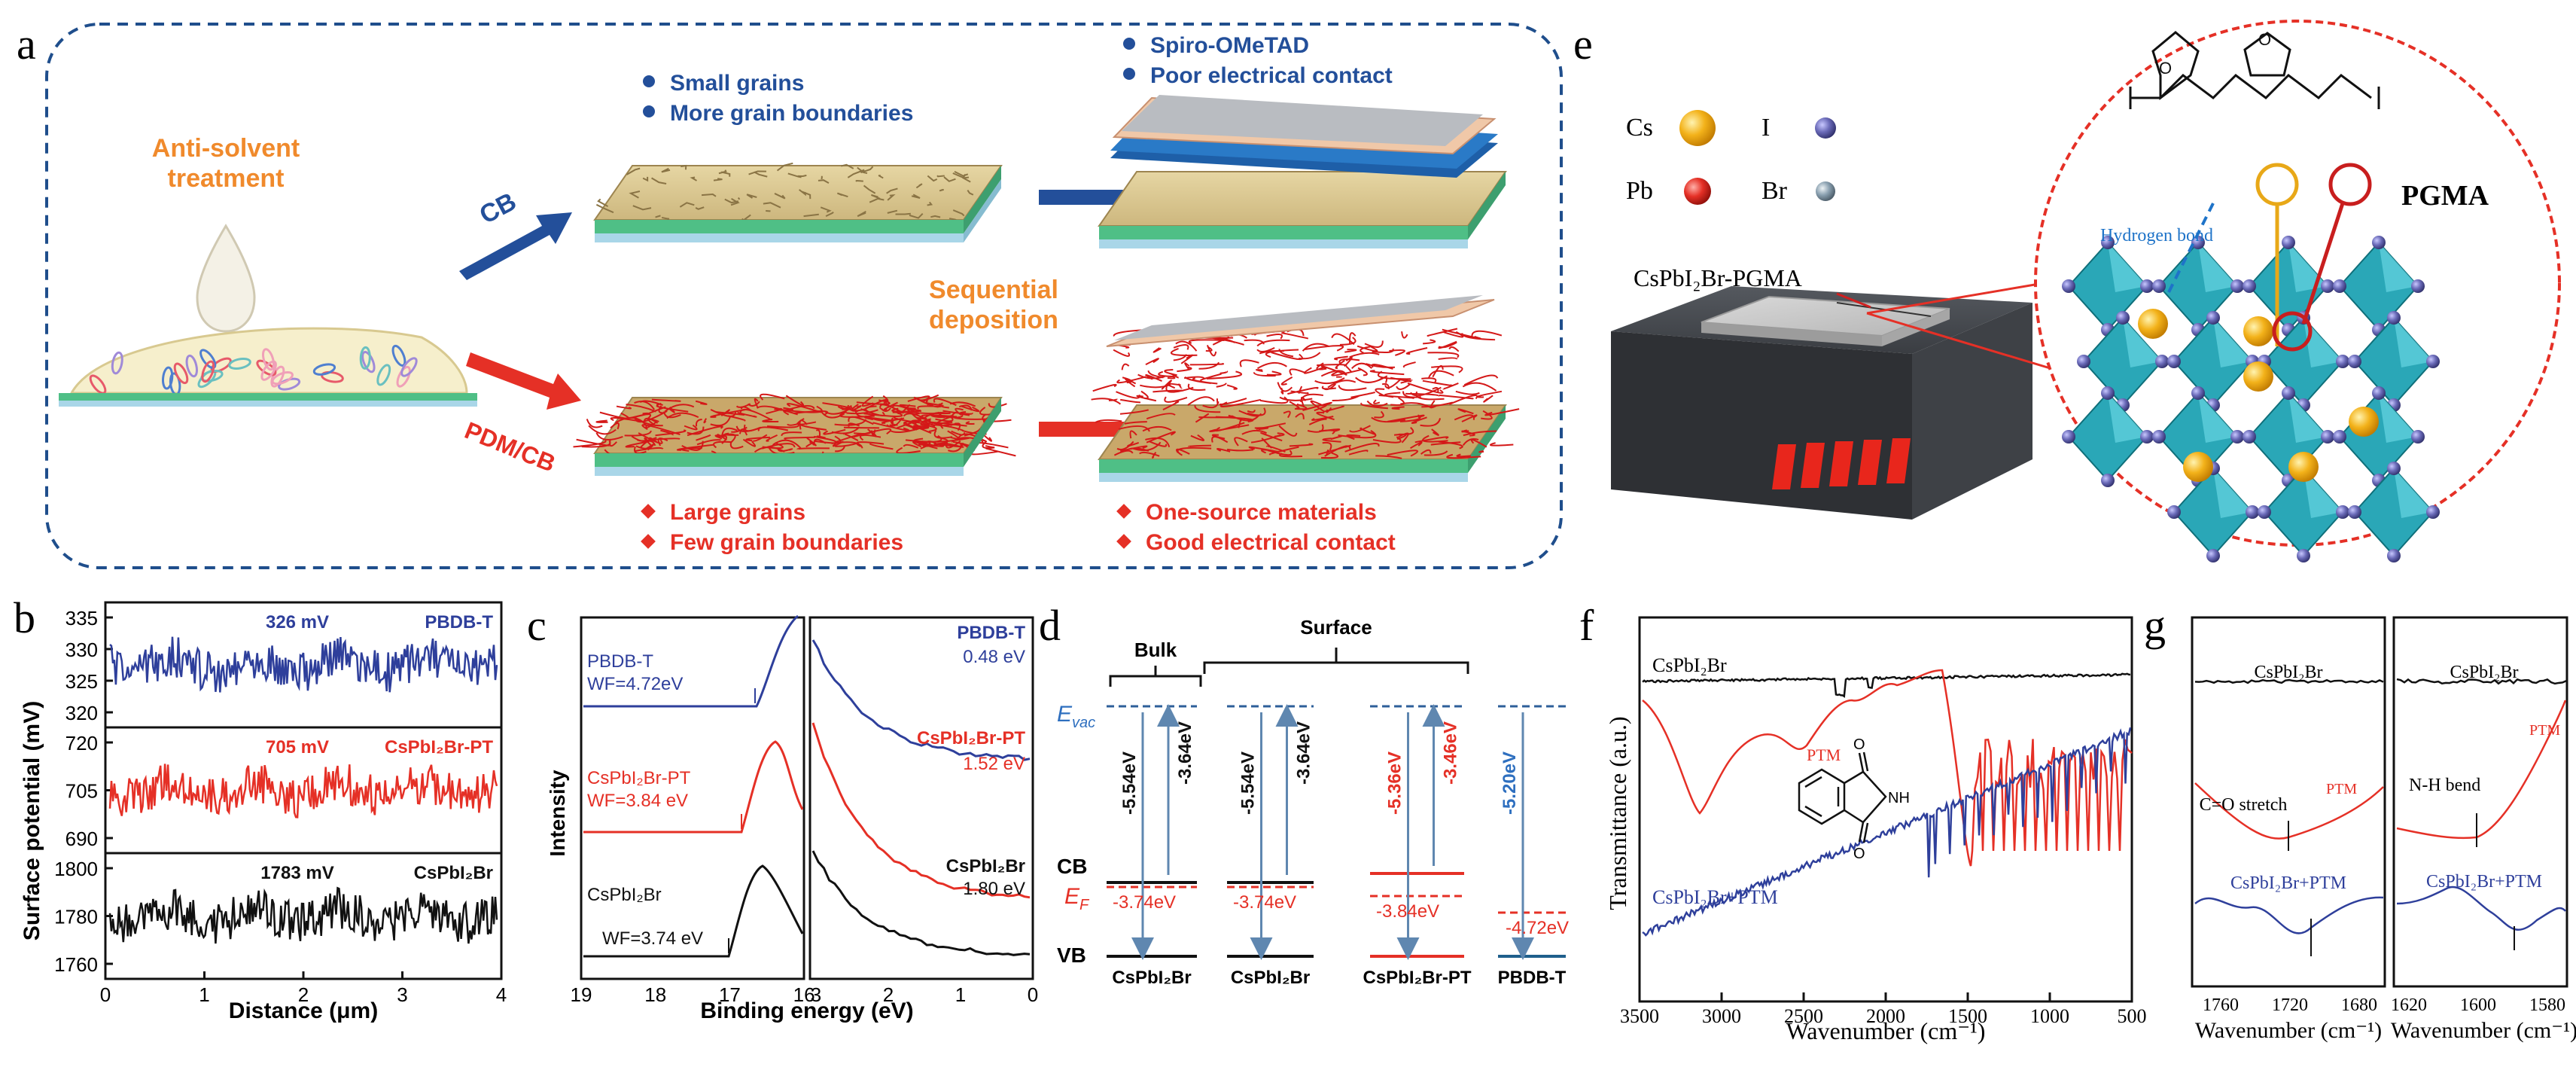 This screenshot has width=2576, height=1073. I want to click on panel-c-ylabel: Intensity, so click(558, 813).